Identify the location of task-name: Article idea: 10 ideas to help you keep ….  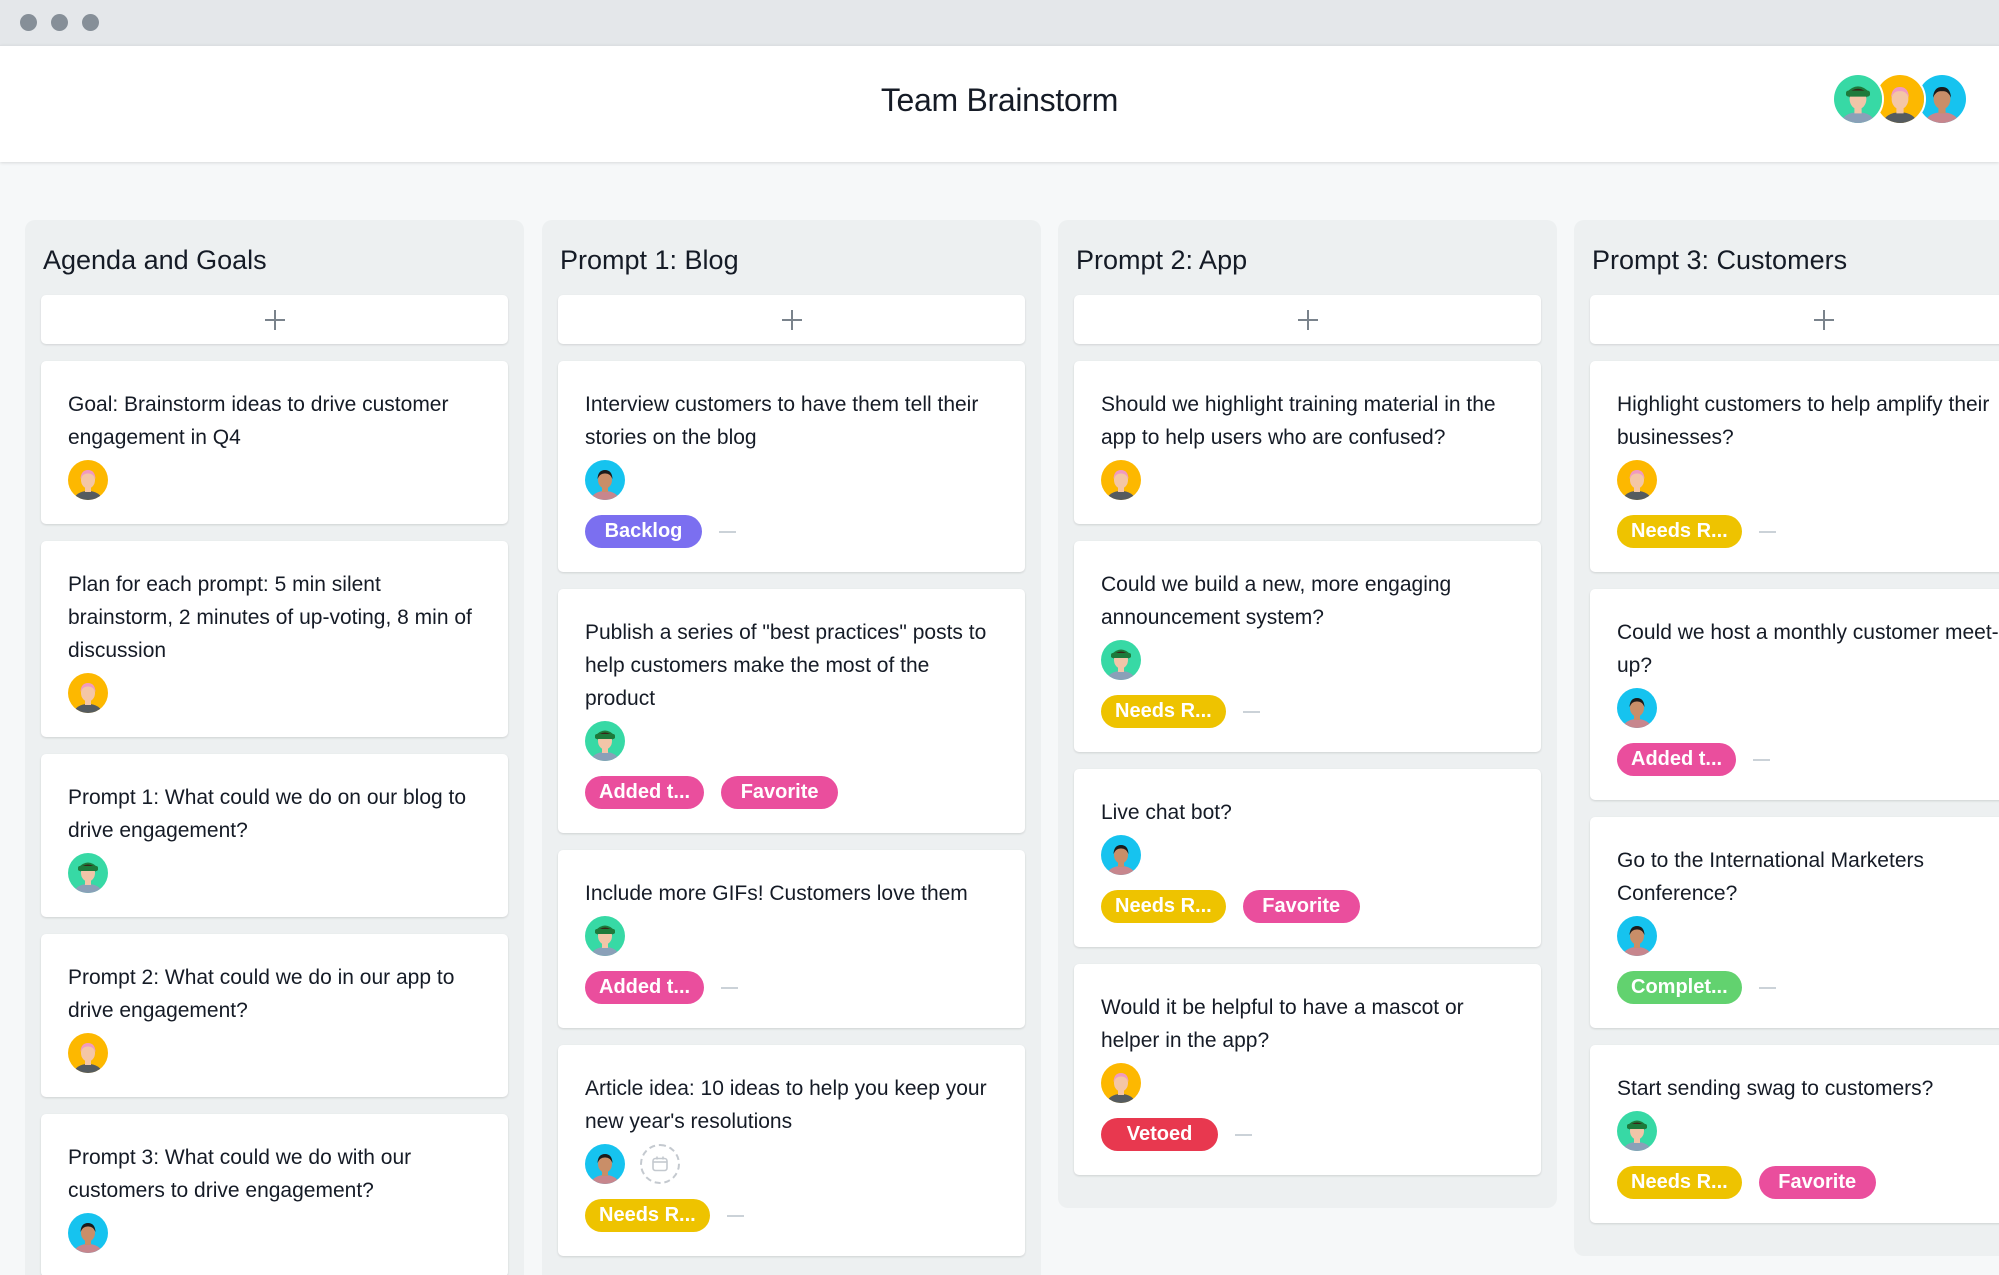
(789, 1105).